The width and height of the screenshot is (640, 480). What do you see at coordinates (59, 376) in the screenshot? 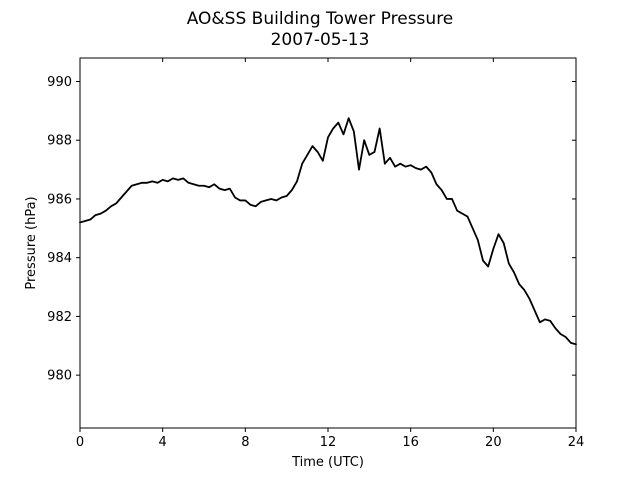
I see `y-tick-label: 980` at bounding box center [59, 376].